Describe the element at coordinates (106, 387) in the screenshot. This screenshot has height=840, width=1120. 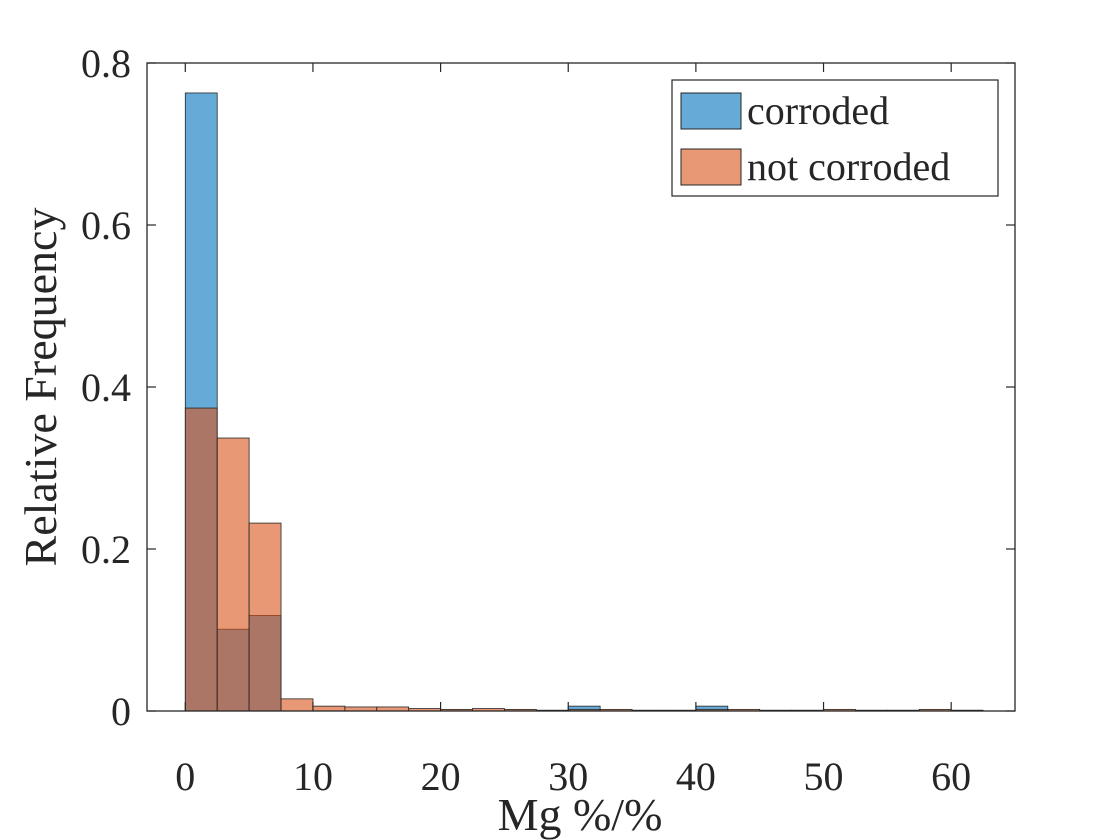
I see `y-tick-label-2: 0.4` at that location.